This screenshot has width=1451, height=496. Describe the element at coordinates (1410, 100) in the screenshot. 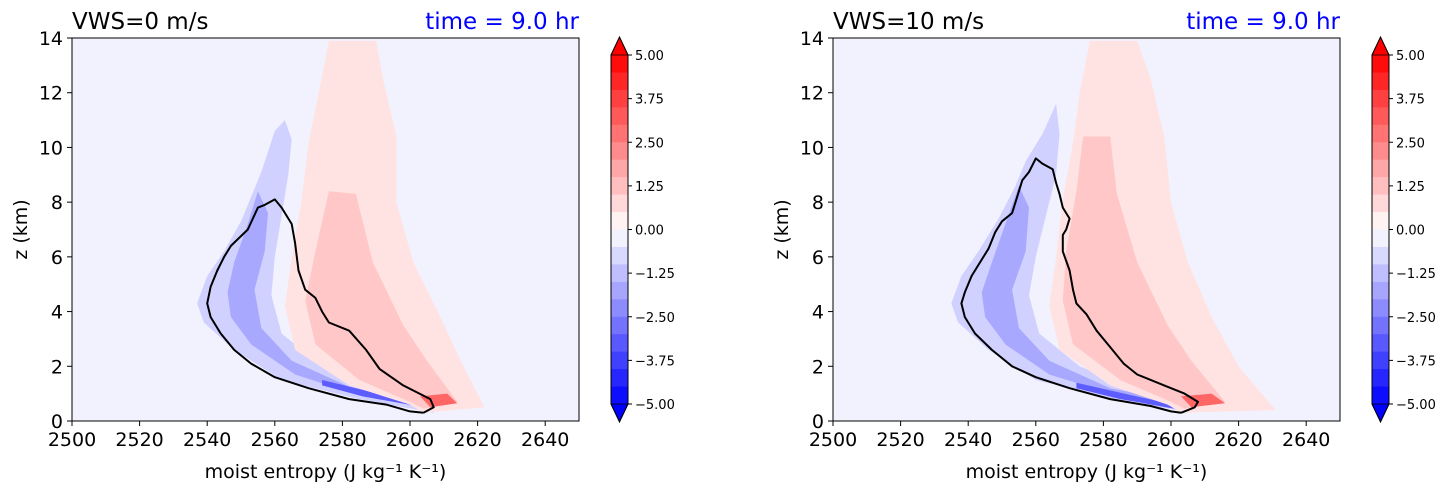

I see `colorbar-tick-label: 3.75` at that location.